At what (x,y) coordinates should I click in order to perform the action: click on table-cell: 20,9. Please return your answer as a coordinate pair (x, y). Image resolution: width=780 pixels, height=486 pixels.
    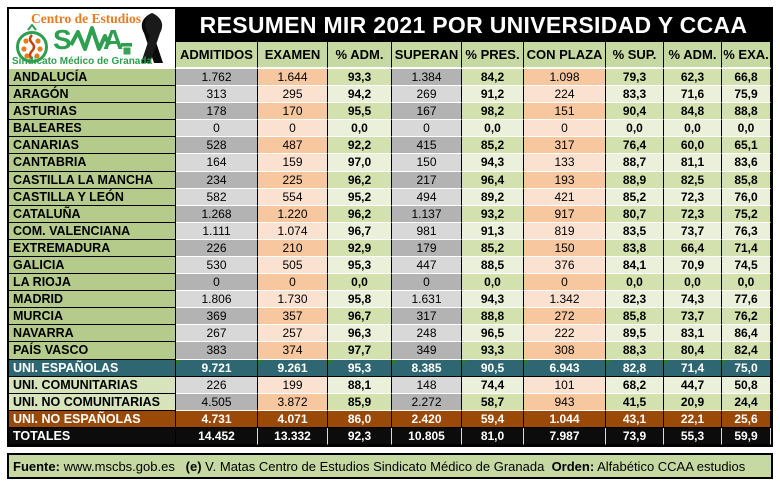
    Looking at the image, I should click on (693, 402).